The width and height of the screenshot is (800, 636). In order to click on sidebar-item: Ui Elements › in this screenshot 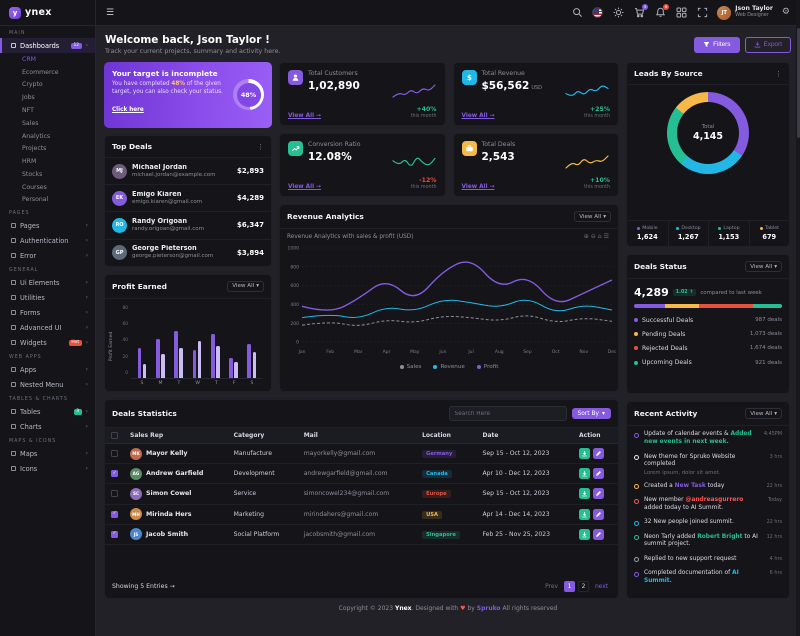, I will do `click(47, 282)`.